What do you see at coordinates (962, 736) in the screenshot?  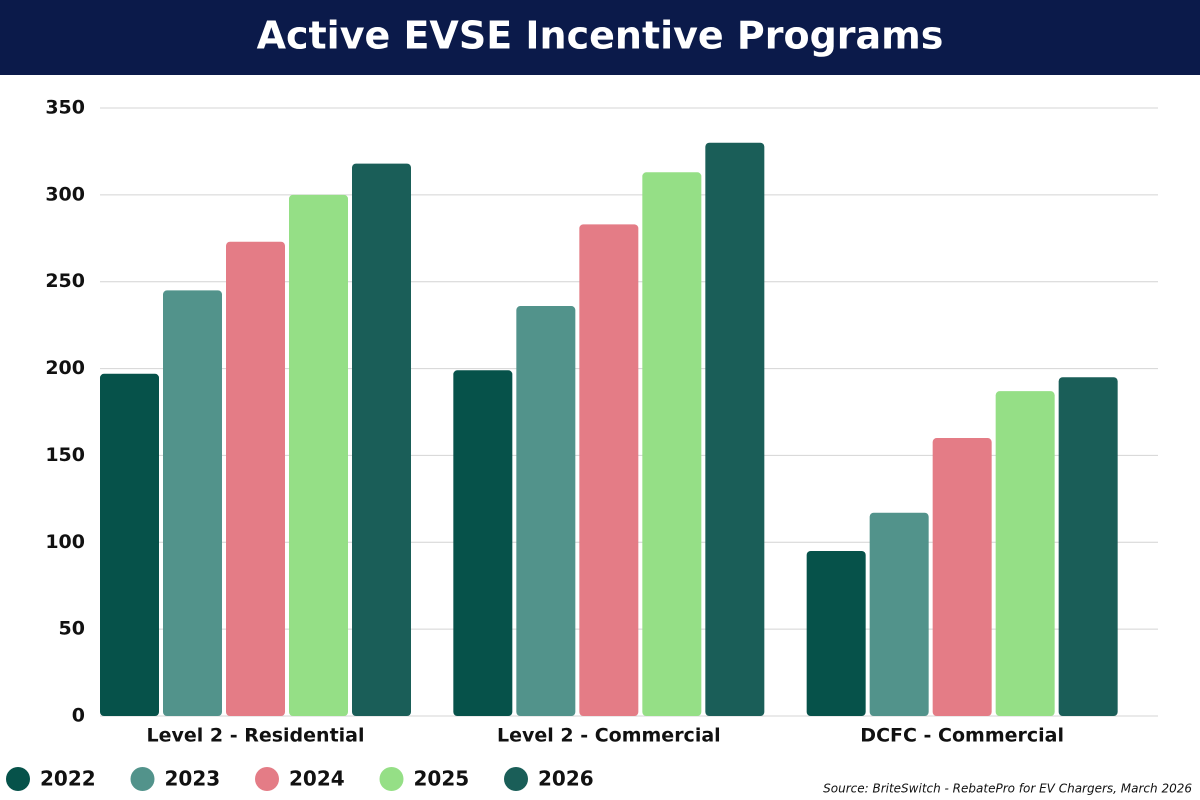 I see `x-tick-label: DCFC - Commercial` at bounding box center [962, 736].